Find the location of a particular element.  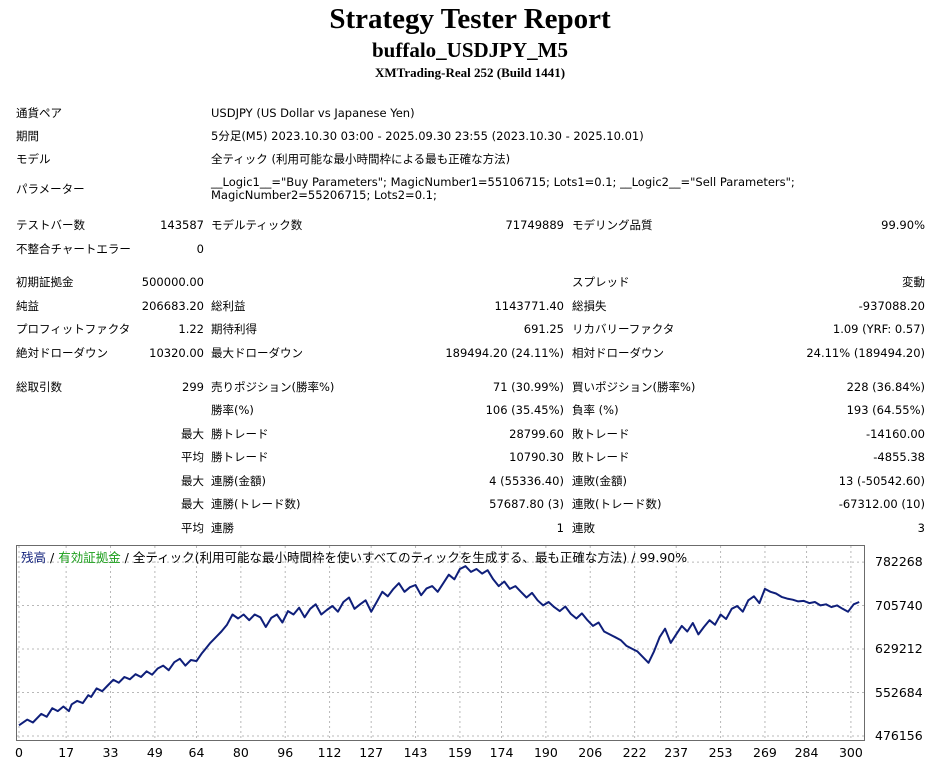

model-value: 全ティック (利用可能な最小時間枠による最も正確な方法) is located at coordinates (361, 159).